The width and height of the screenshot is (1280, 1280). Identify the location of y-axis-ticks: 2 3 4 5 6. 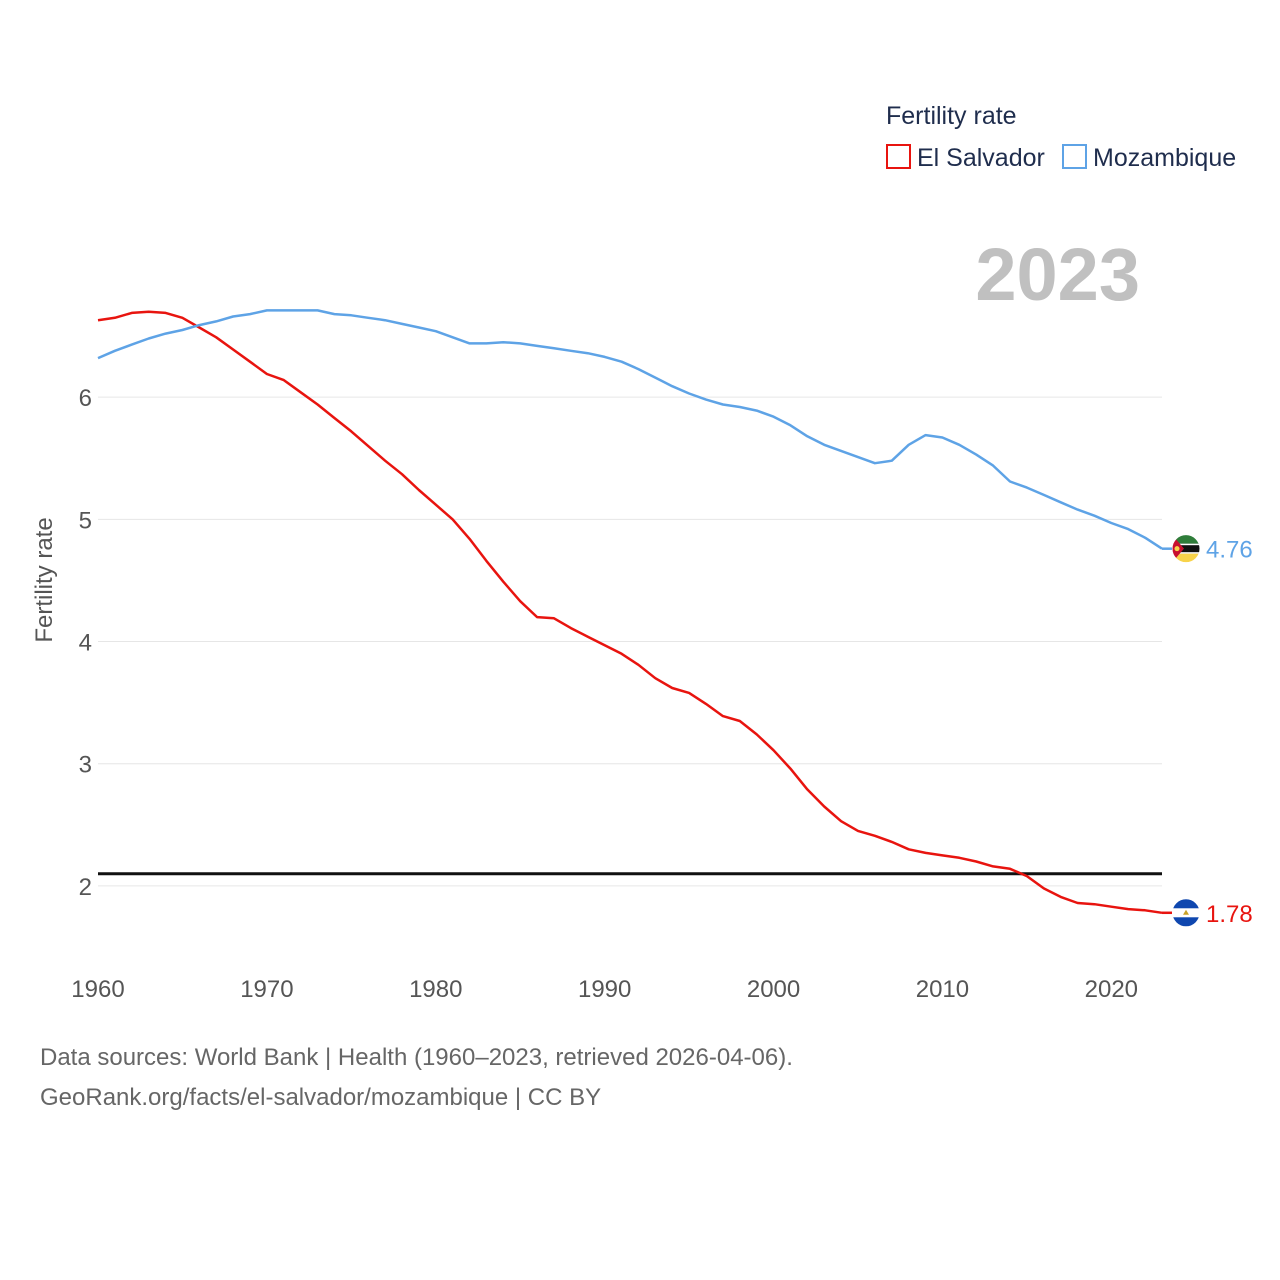
(85, 643).